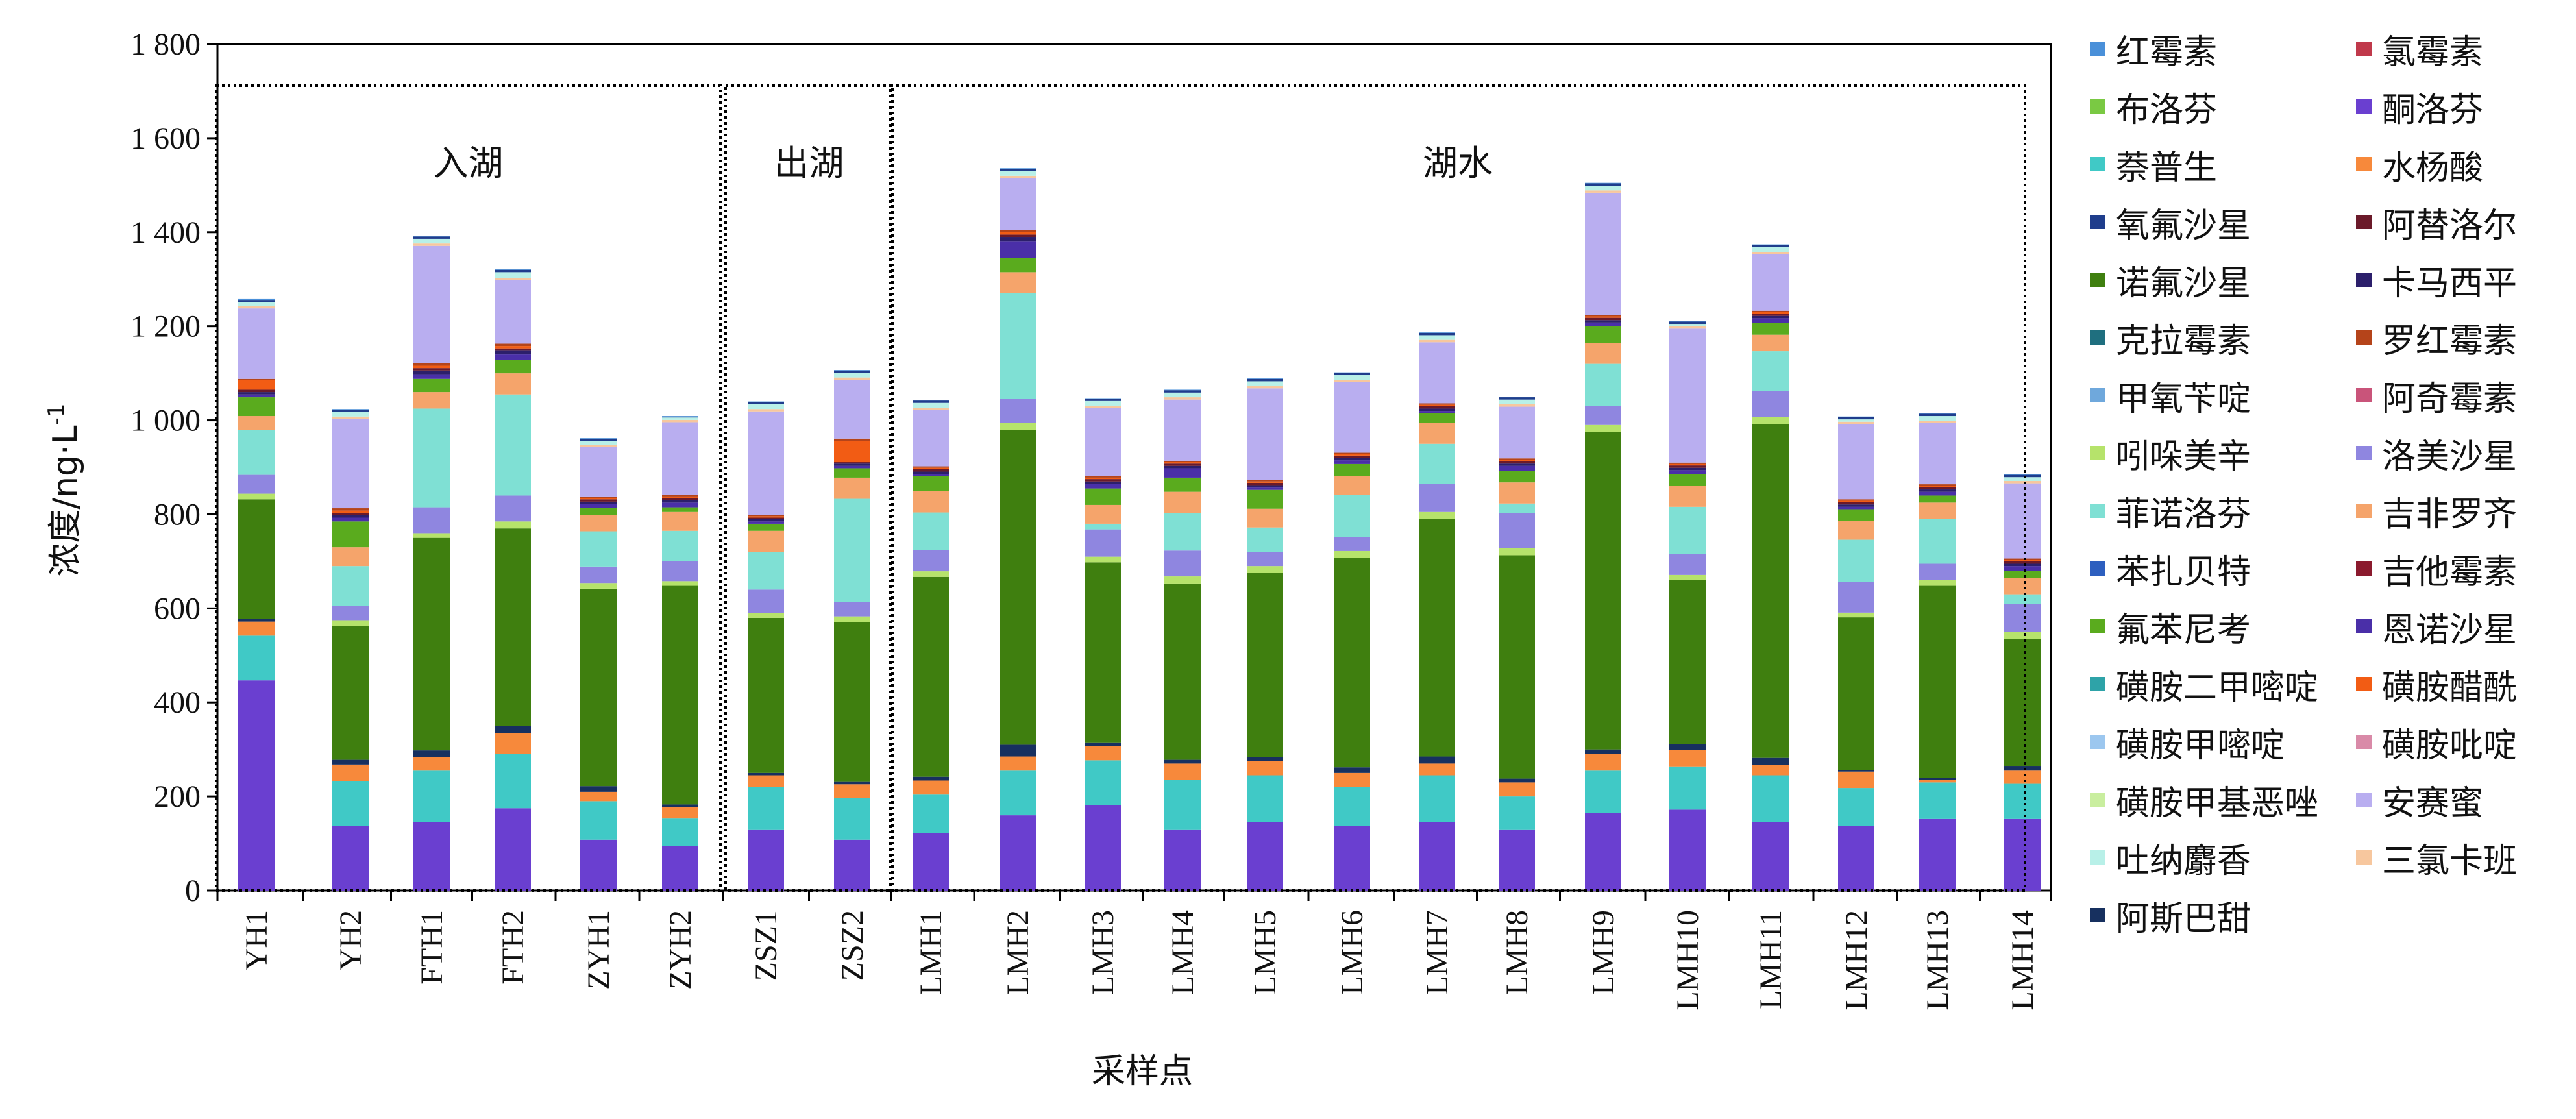  What do you see at coordinates (2170, 225) in the screenshot?
I see `legend-item: 氧氟沙星` at bounding box center [2170, 225].